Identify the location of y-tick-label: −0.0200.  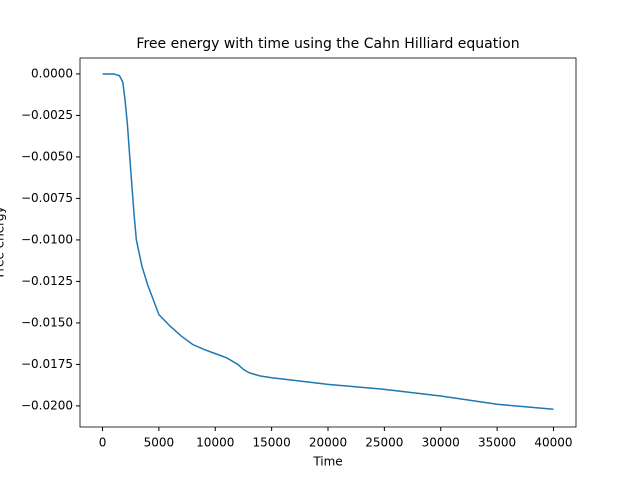
(47, 405).